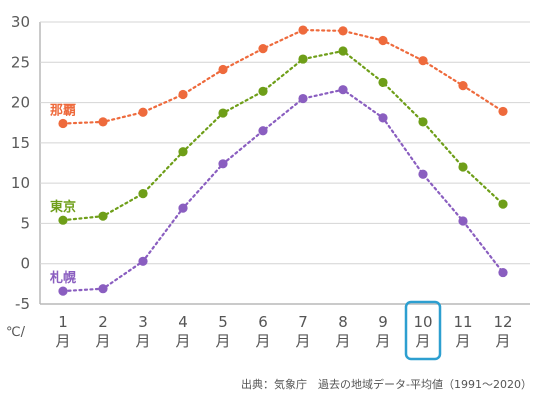 The width and height of the screenshot is (550, 400). I want to click on highlight-layer, so click(423, 330).